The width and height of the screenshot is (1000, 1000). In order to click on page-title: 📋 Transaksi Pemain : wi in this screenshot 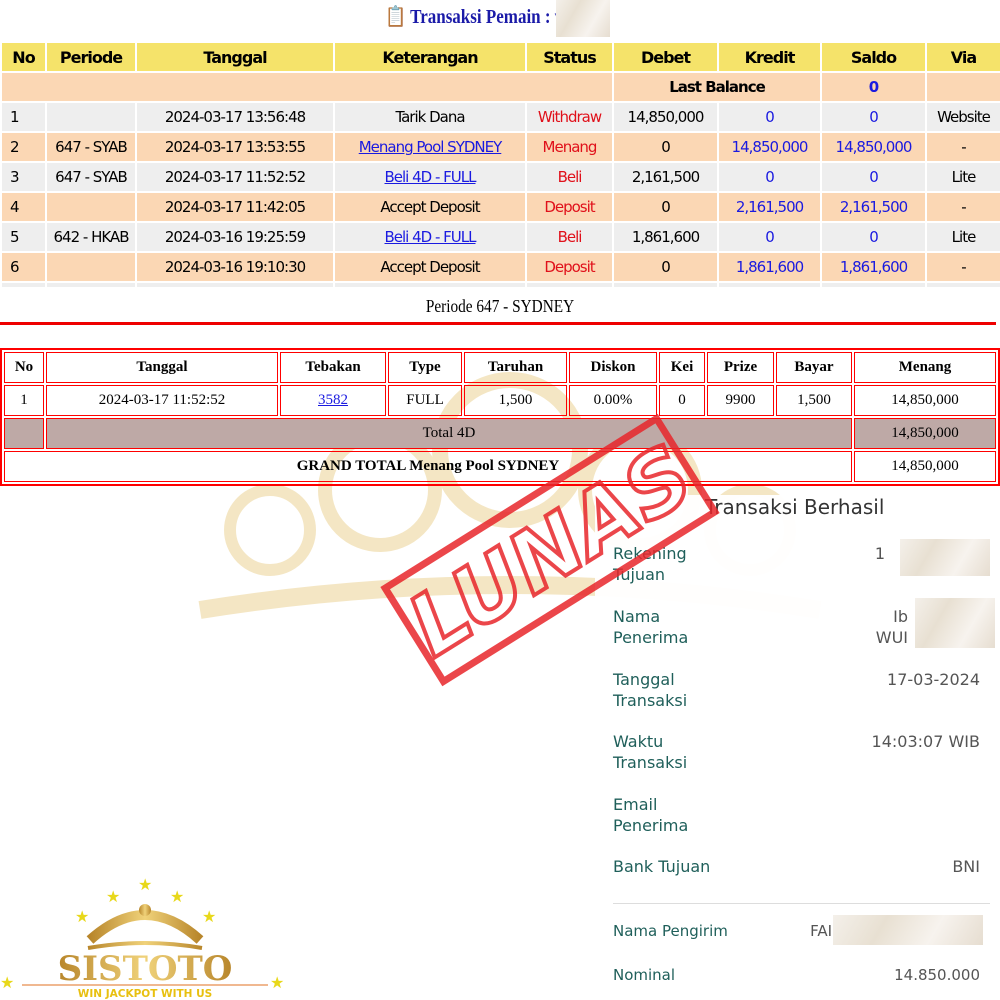, I will do `click(478, 16)`.